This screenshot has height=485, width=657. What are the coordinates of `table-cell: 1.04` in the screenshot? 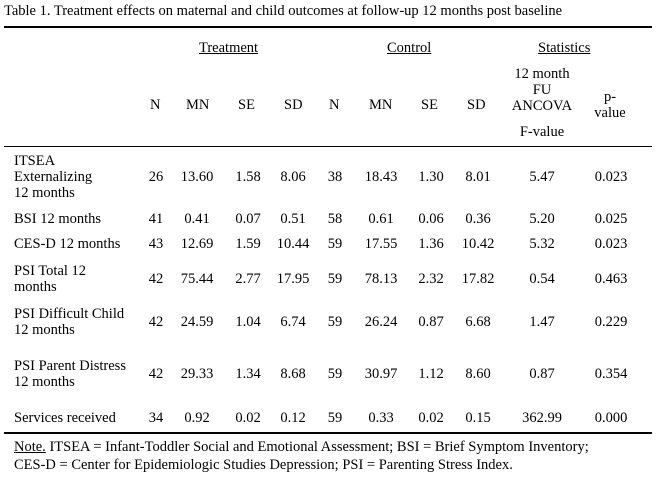 It's located at (248, 322).